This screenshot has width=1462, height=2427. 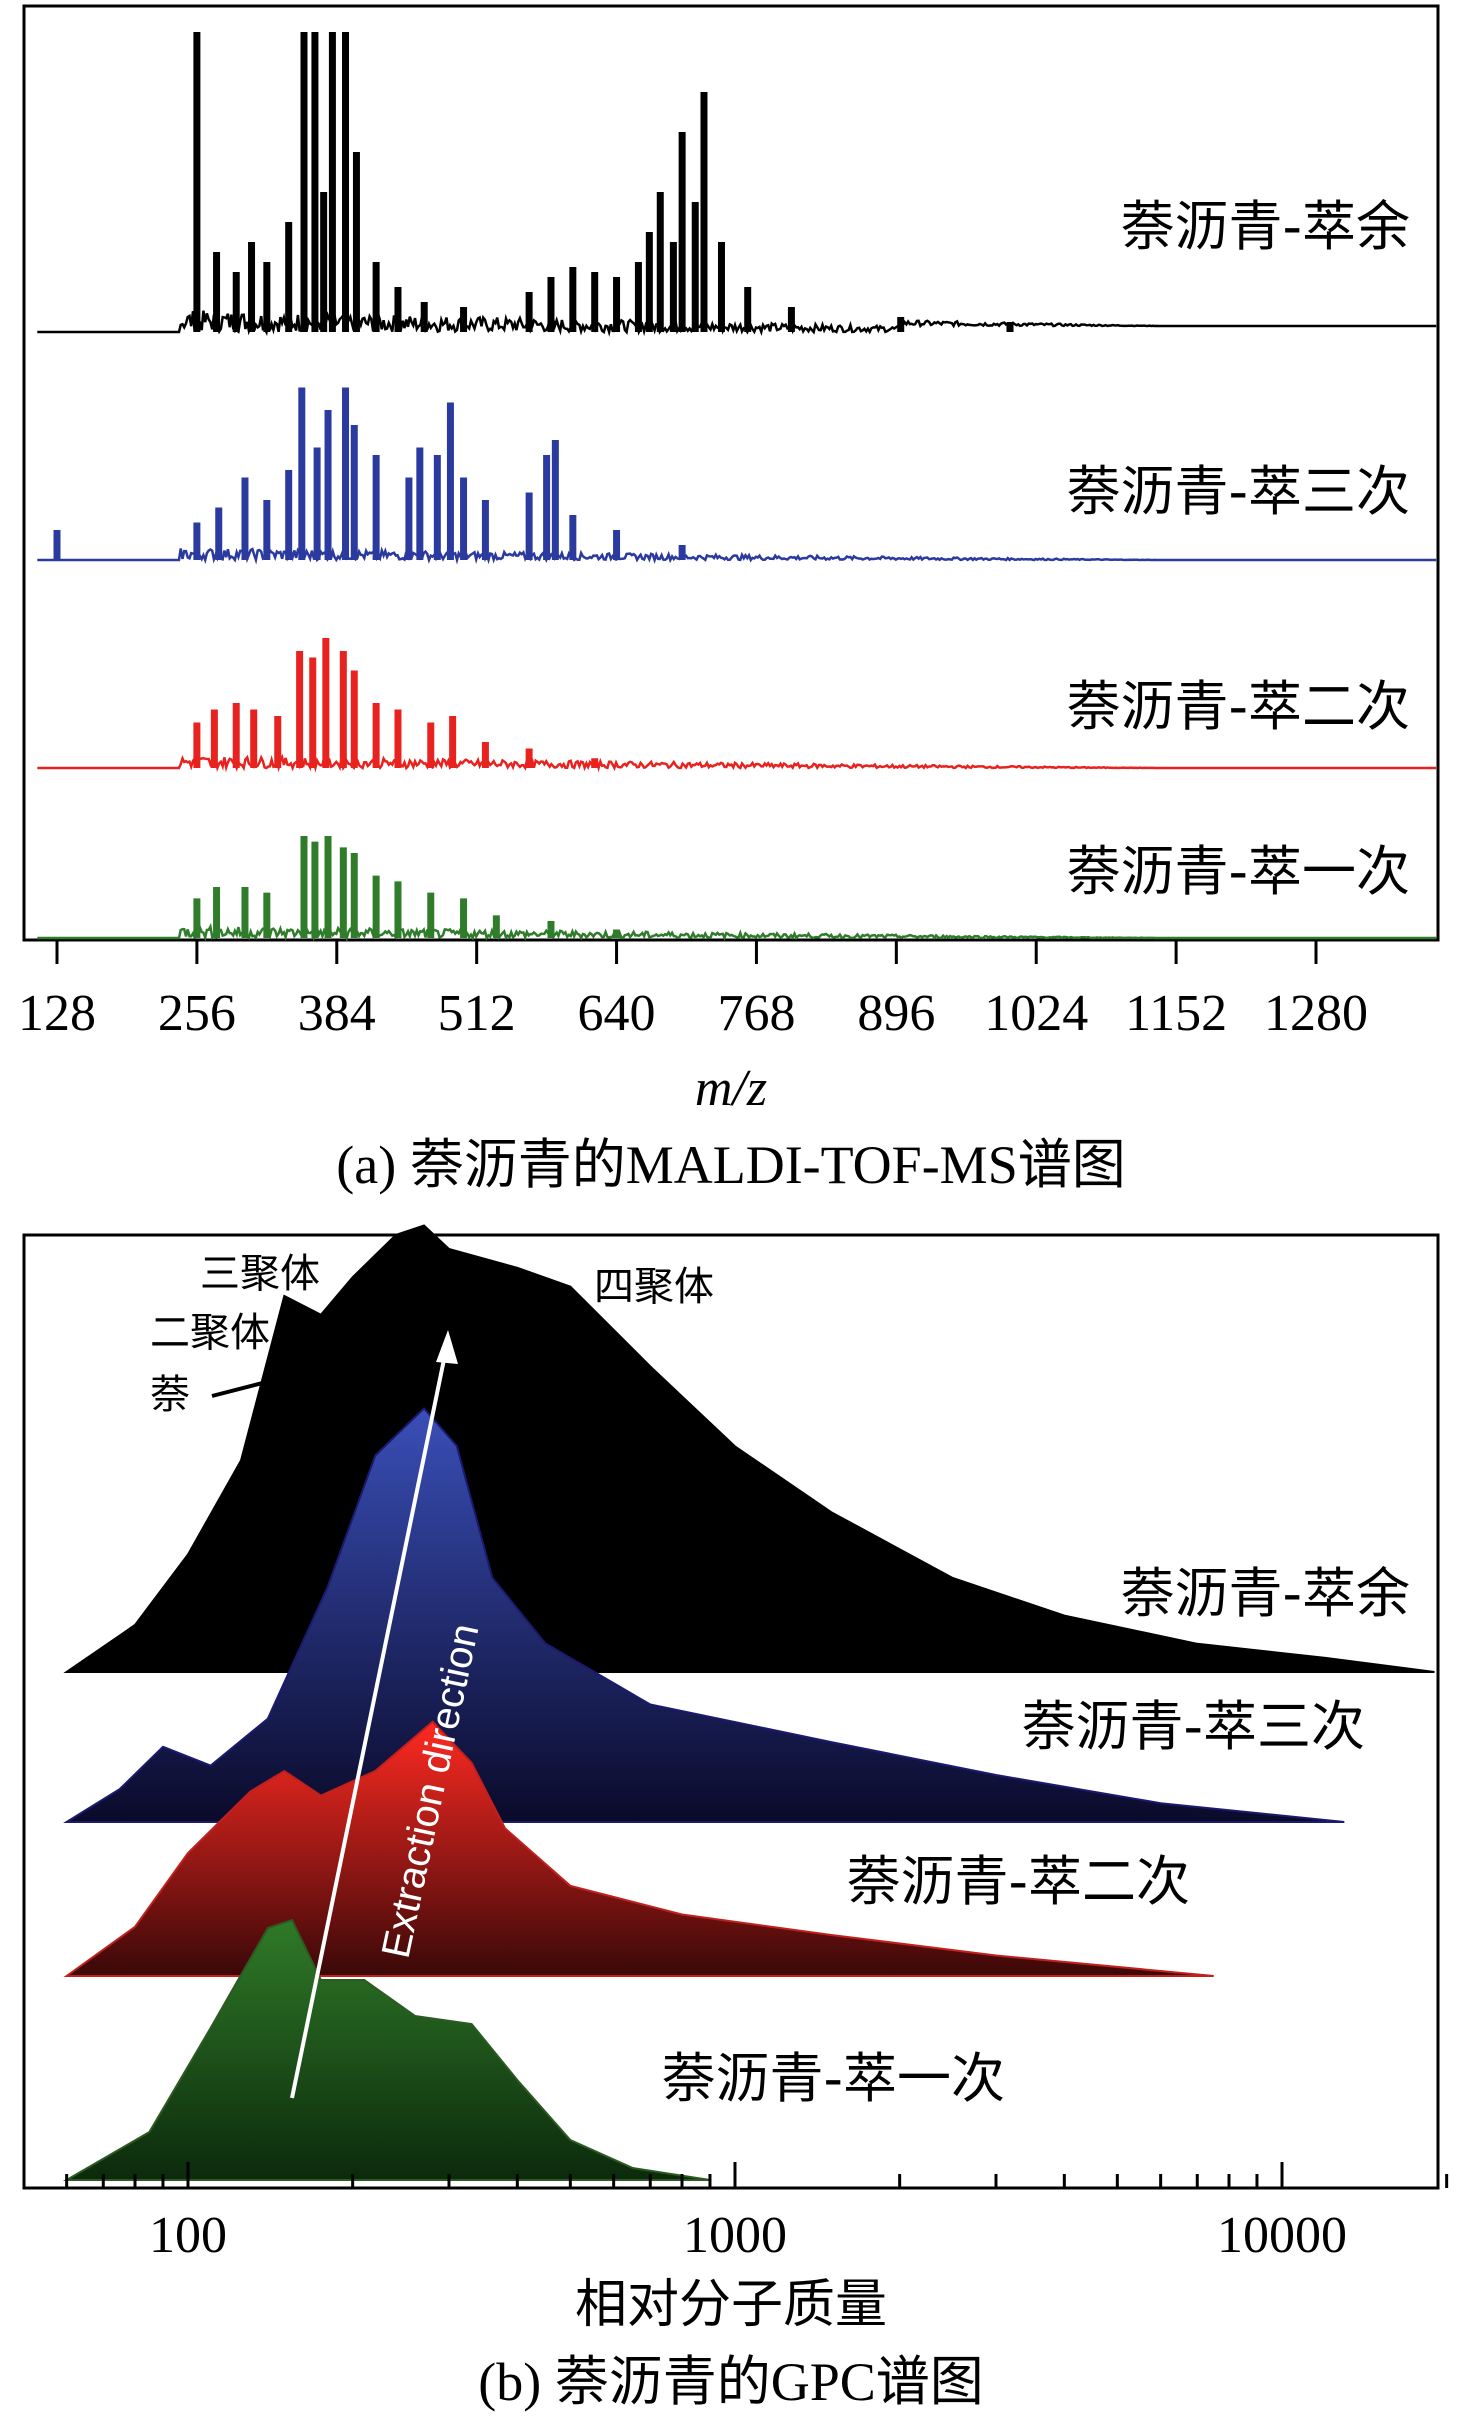 I want to click on x-tick-label: 1024, so click(x=1036, y=1013).